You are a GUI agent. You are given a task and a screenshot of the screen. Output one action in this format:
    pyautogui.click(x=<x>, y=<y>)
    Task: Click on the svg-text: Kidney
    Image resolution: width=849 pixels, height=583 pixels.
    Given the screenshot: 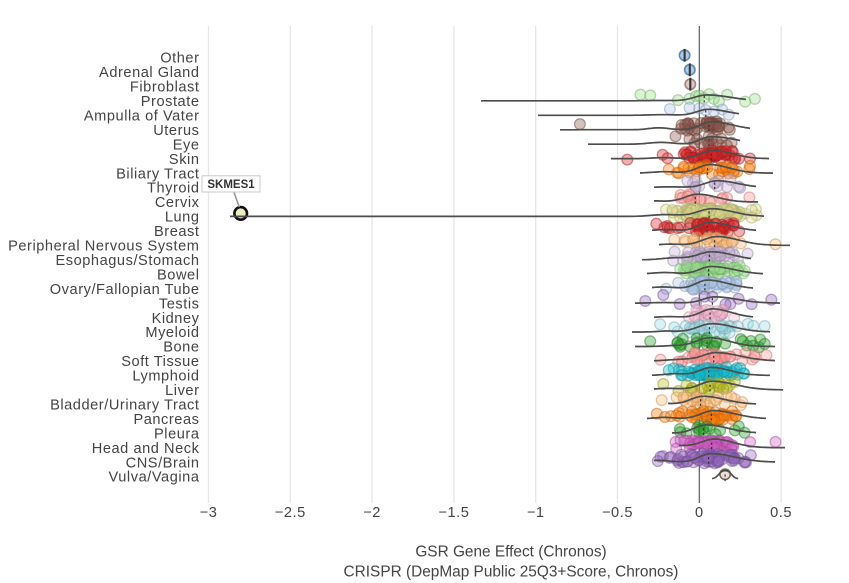 What is the action you would take?
    pyautogui.click(x=176, y=319)
    